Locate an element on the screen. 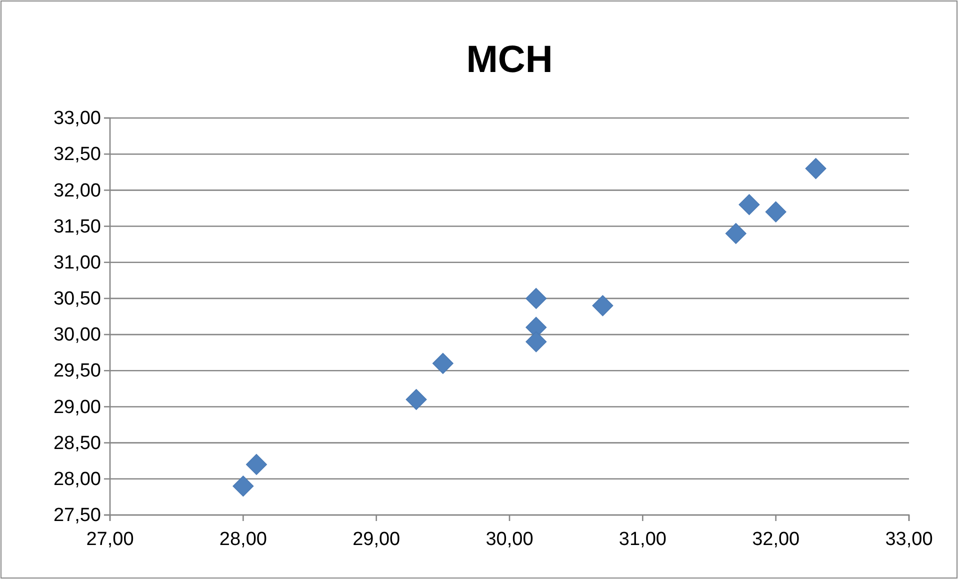  y-tick-label: 33,00 is located at coordinates (77, 119).